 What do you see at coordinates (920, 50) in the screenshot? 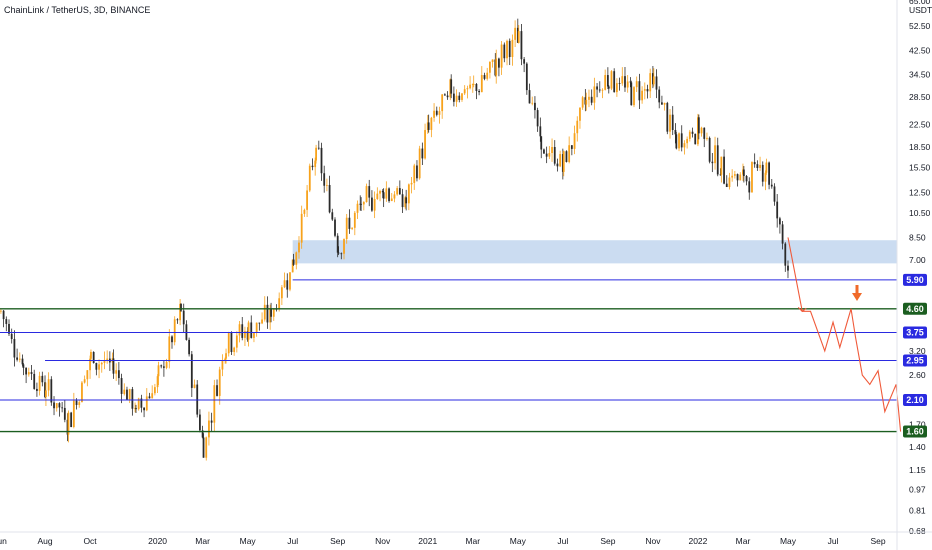
I see `price-tick-label: 42.50` at bounding box center [920, 50].